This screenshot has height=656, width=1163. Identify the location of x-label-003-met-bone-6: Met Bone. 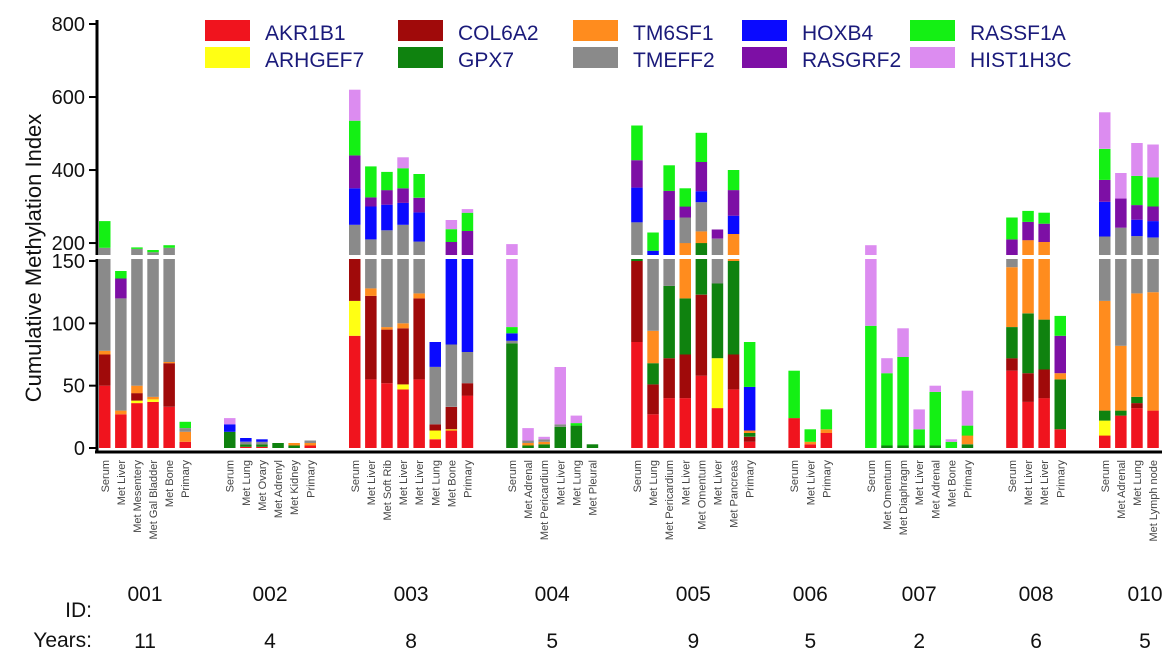
(452, 483).